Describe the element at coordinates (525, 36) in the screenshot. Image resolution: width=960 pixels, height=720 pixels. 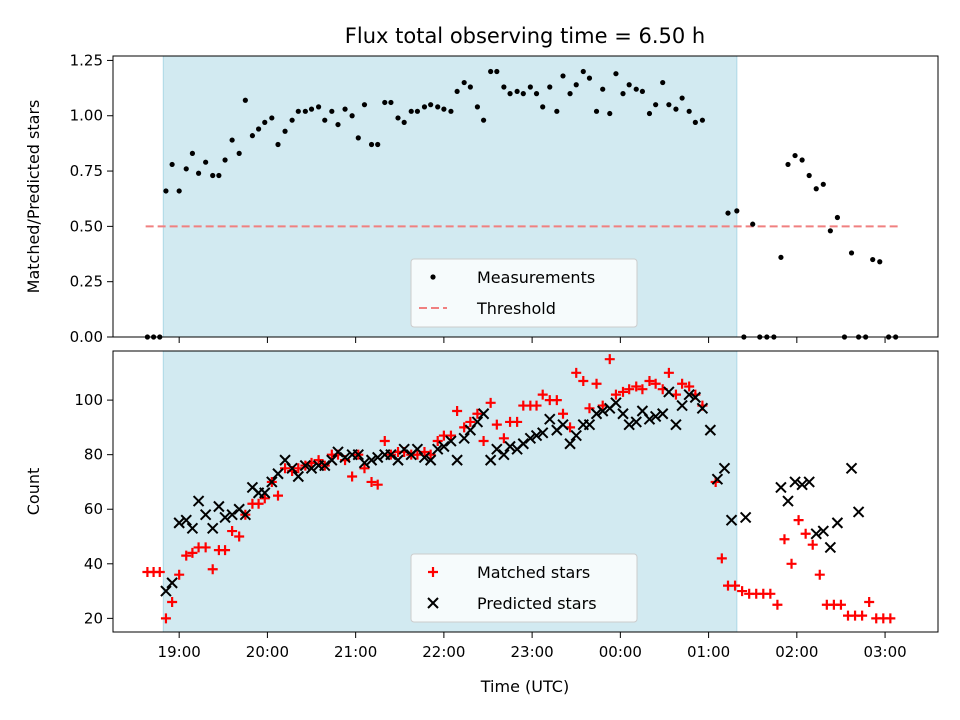
I see `chart-title: Flux total observing time = 6.50 h` at that location.